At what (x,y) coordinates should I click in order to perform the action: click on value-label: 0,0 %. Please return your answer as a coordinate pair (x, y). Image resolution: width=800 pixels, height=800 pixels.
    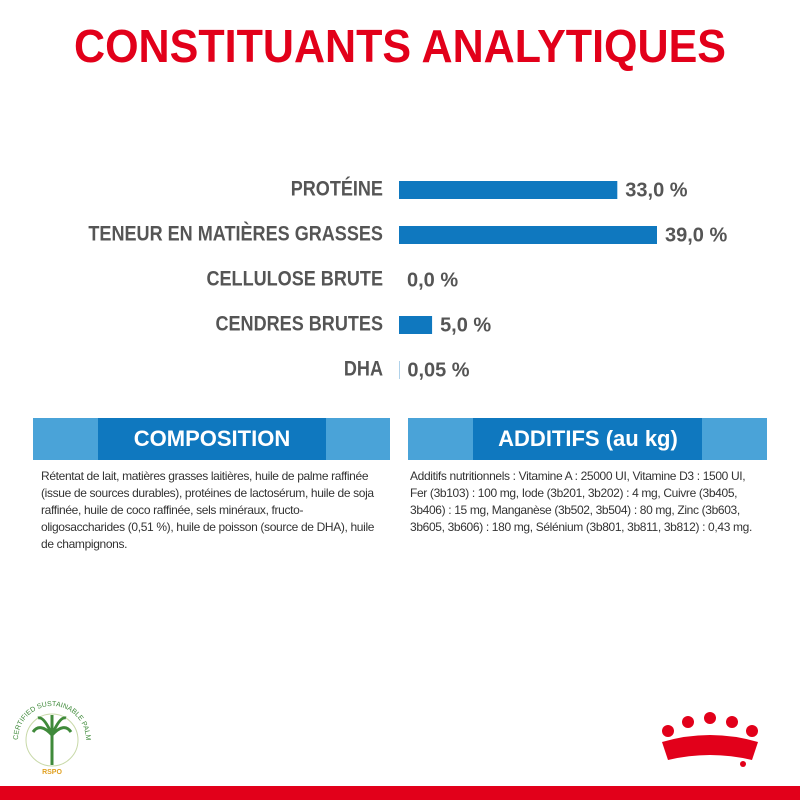
    Looking at the image, I should click on (432, 280).